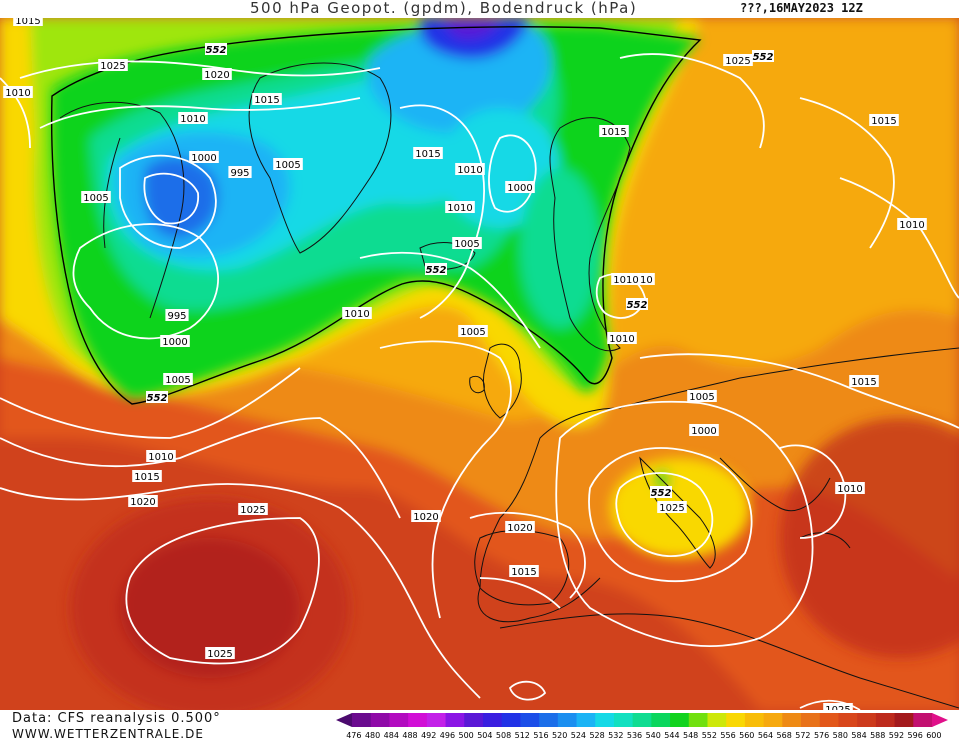 The height and width of the screenshot is (741, 959). I want to click on isobar-1000-low, so click(168, 201).